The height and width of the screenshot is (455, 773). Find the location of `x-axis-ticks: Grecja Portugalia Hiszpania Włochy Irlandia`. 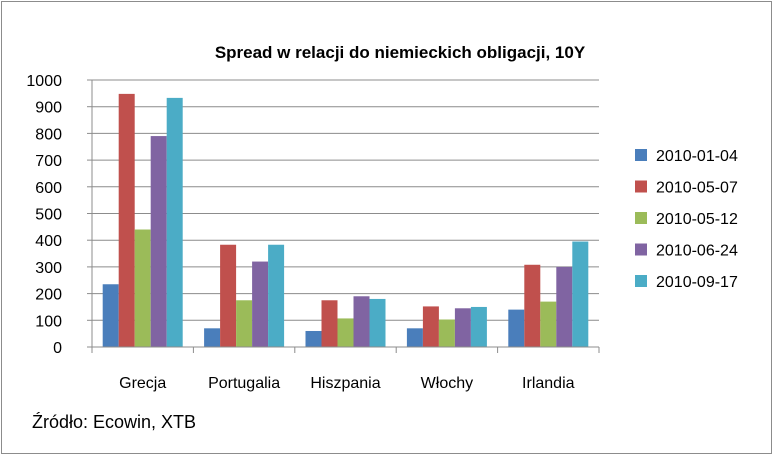

x-axis-ticks: Grecja Portugalia Hiszpania Włochy Irlandia is located at coordinates (345, 369).